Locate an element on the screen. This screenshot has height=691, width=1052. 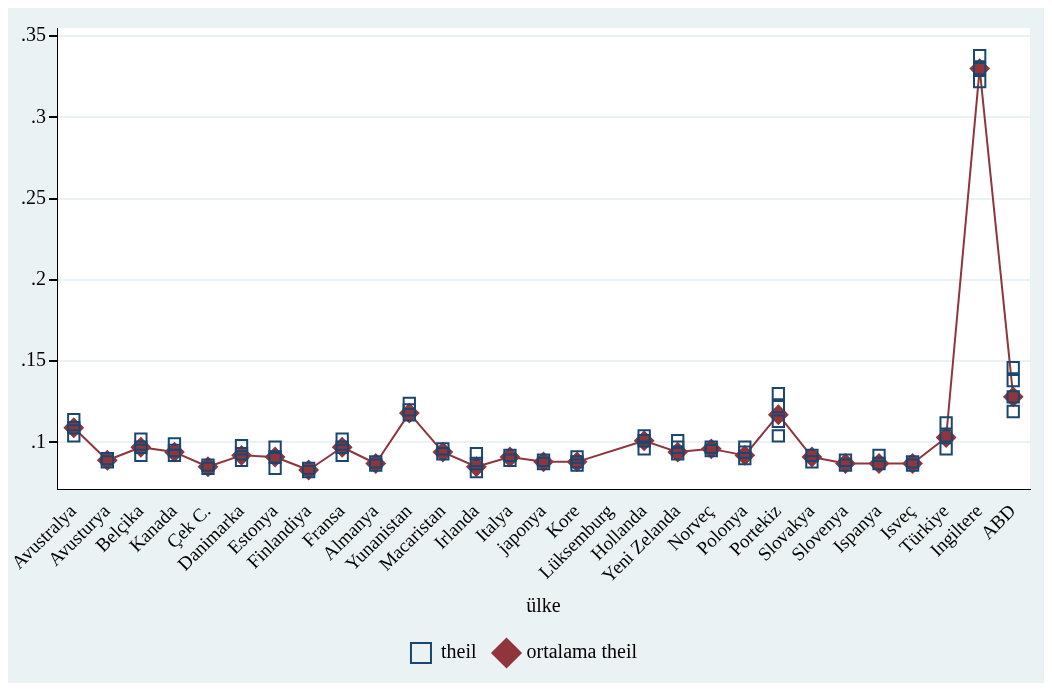
legend-label: theil is located at coordinates (458, 651).